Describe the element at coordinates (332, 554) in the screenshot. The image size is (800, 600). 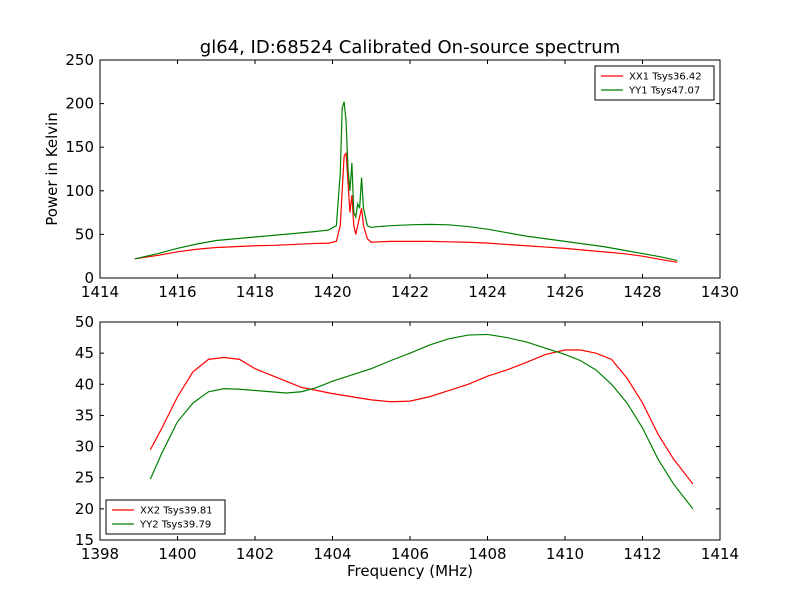
I see `x-tick-label: 1404` at that location.